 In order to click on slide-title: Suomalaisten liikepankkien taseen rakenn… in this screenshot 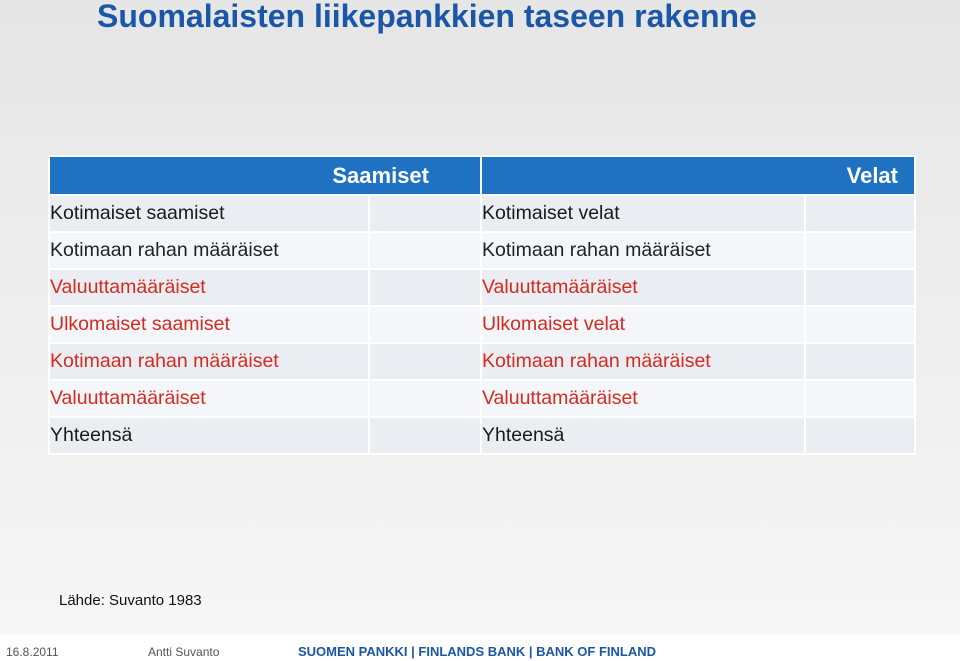, I will do `click(427, 17)`.